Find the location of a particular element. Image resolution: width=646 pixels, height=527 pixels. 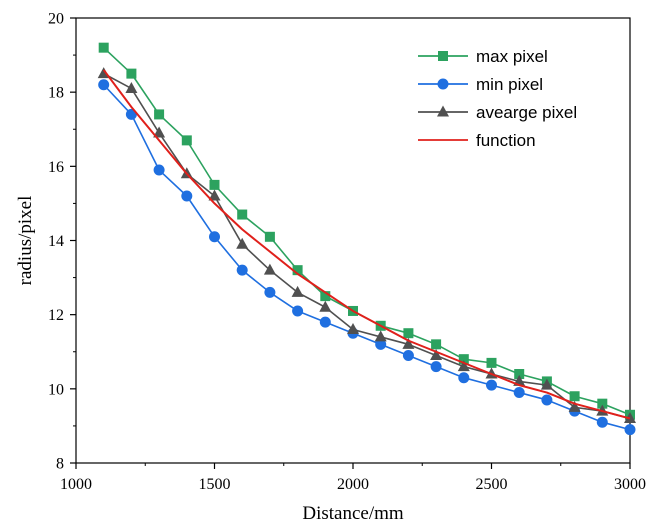

x-tick-label: 3000 is located at coordinates (630, 484).